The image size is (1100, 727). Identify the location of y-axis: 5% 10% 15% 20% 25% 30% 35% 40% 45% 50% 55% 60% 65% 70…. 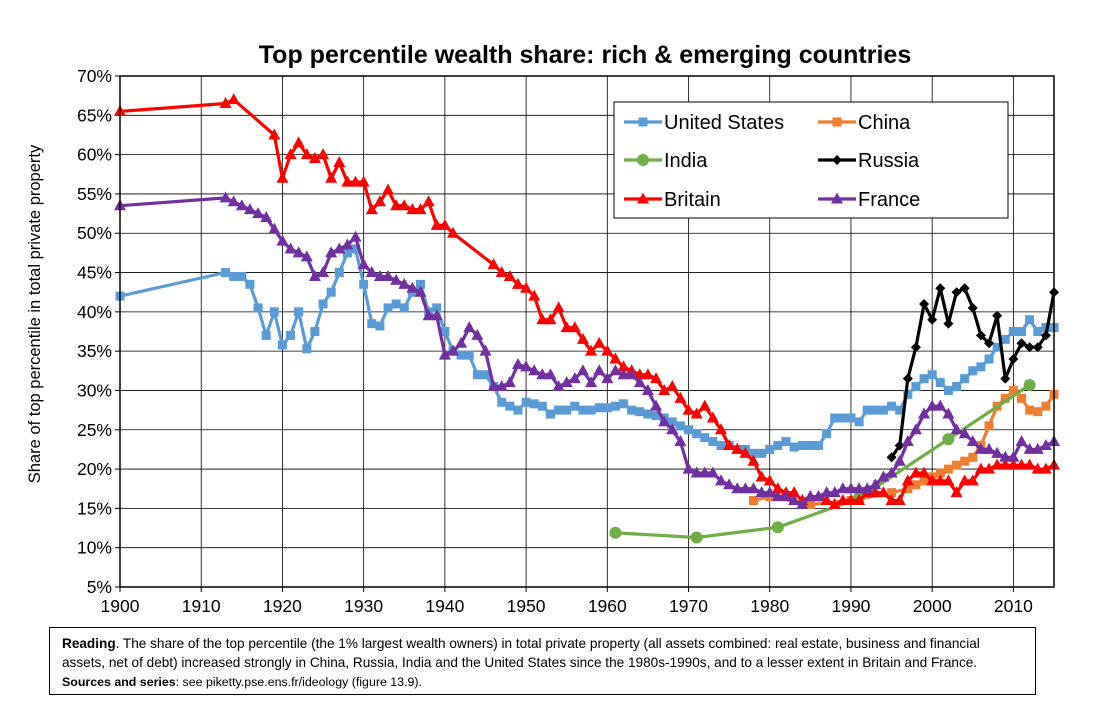
(98, 331).